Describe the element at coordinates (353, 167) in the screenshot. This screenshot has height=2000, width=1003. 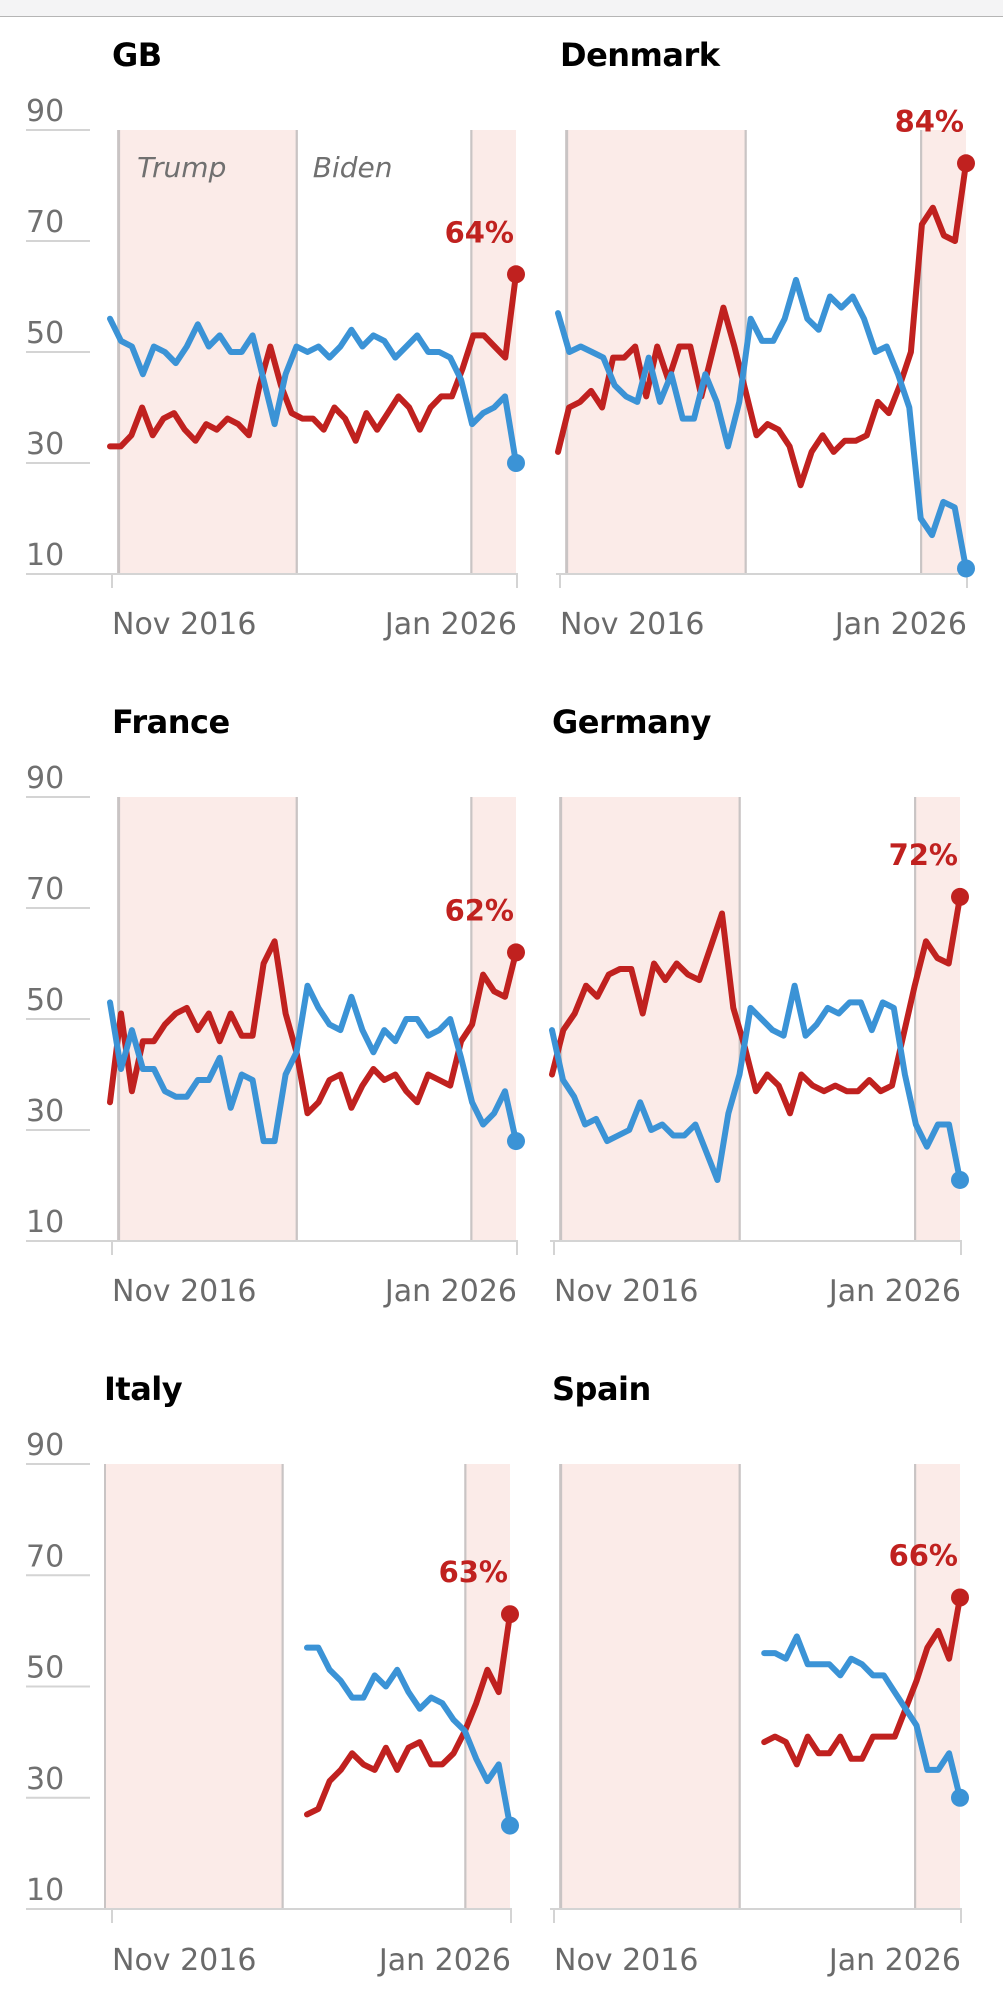
I see `biden-era-label: Biden` at that location.